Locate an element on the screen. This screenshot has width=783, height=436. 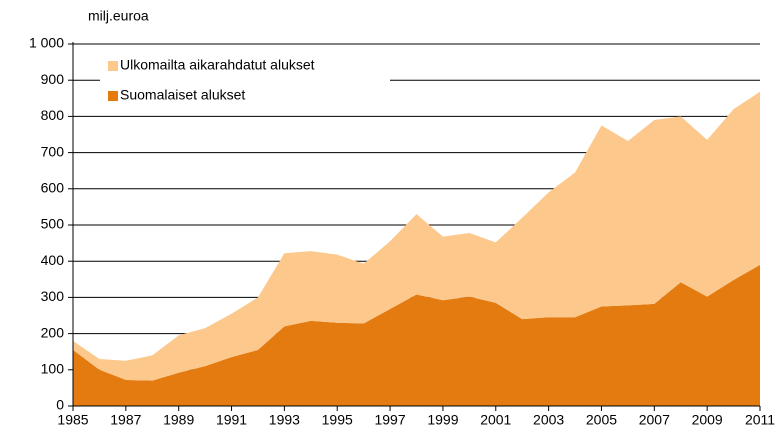
x-tick-label: 1999 is located at coordinates (442, 420).